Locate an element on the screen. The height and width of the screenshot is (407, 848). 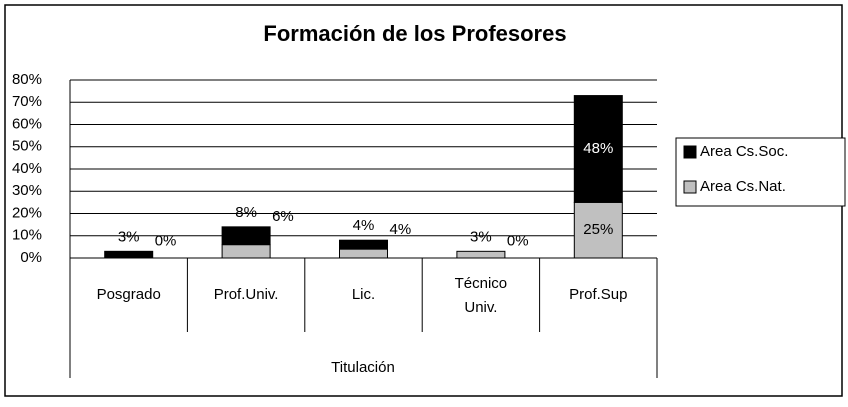
y-tick-label: 50% is located at coordinates (27, 146).